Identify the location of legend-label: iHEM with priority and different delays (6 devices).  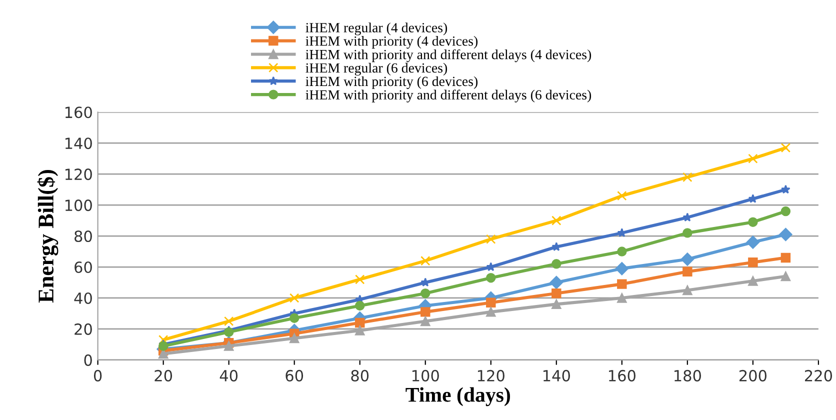
(449, 96).